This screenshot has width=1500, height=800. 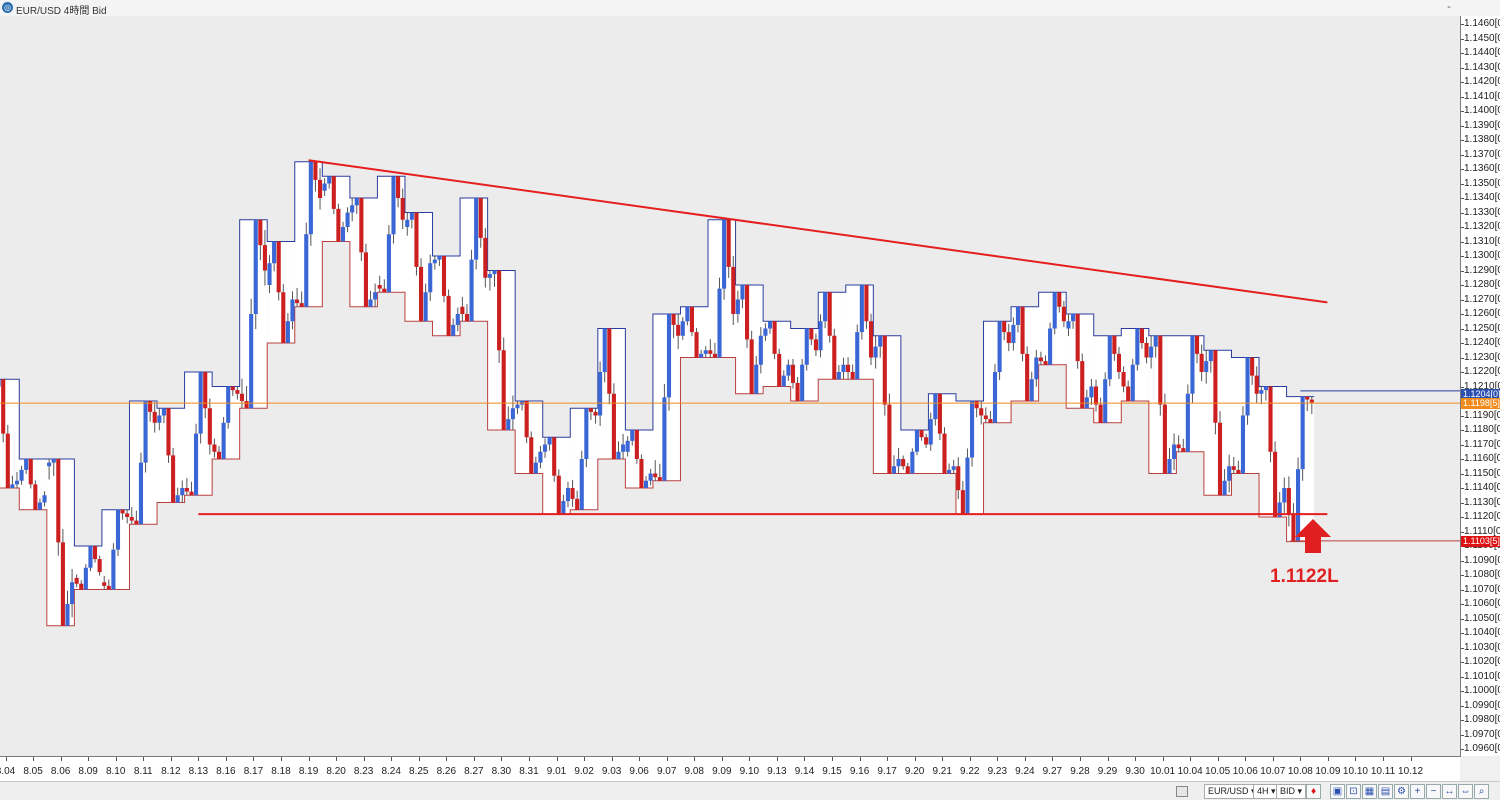 What do you see at coordinates (1337, 791) in the screenshot?
I see `zoom-fit-icon: ▣` at bounding box center [1337, 791].